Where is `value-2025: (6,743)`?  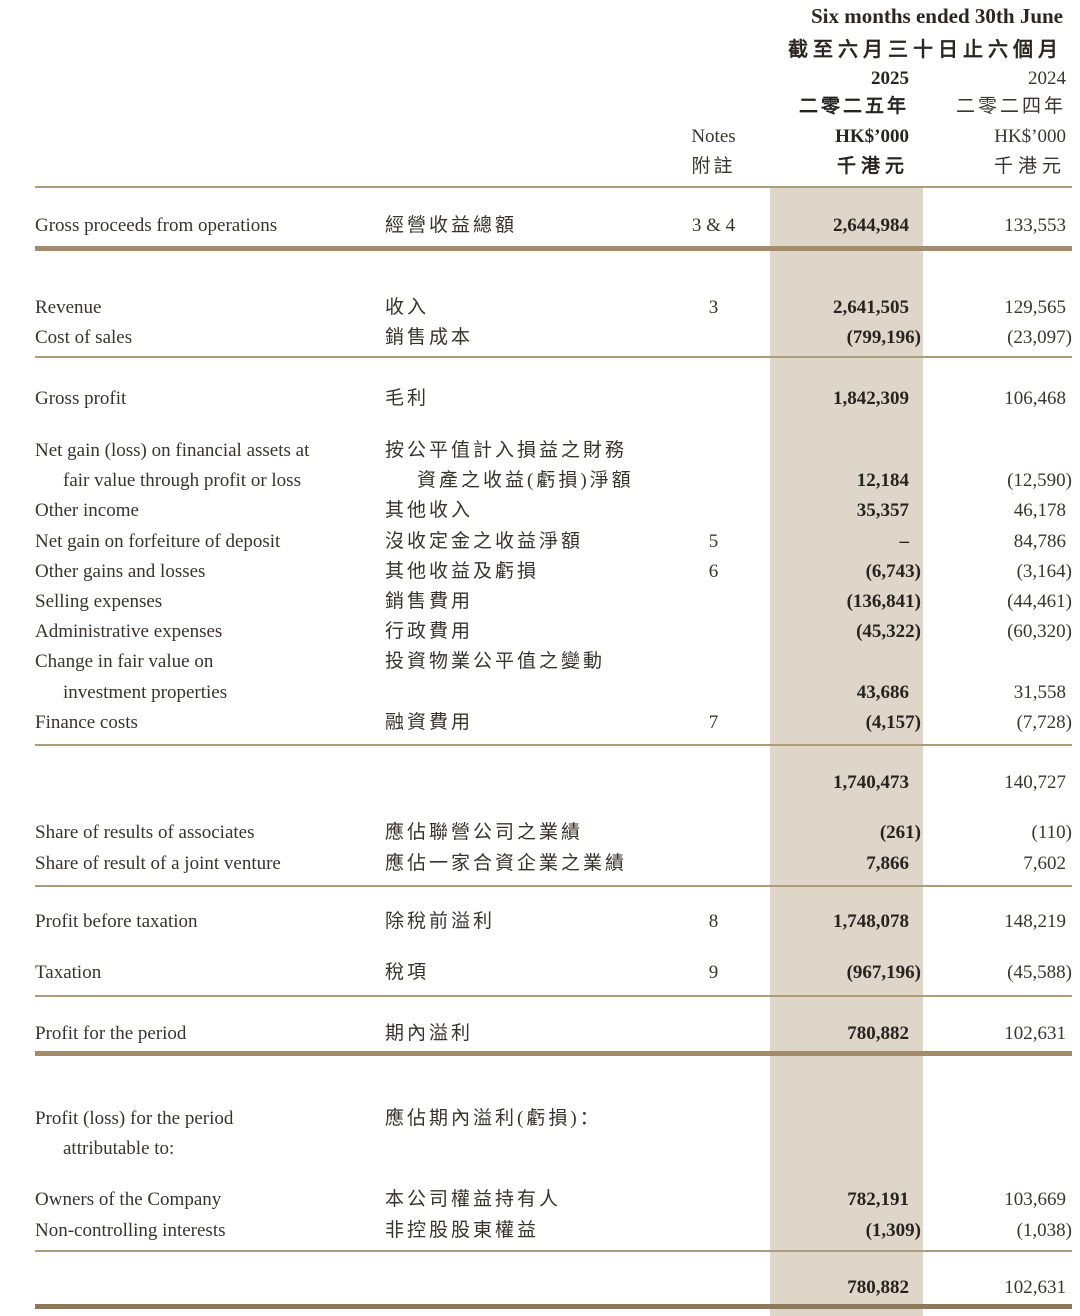 value-2025: (6,743) is located at coordinates (893, 571).